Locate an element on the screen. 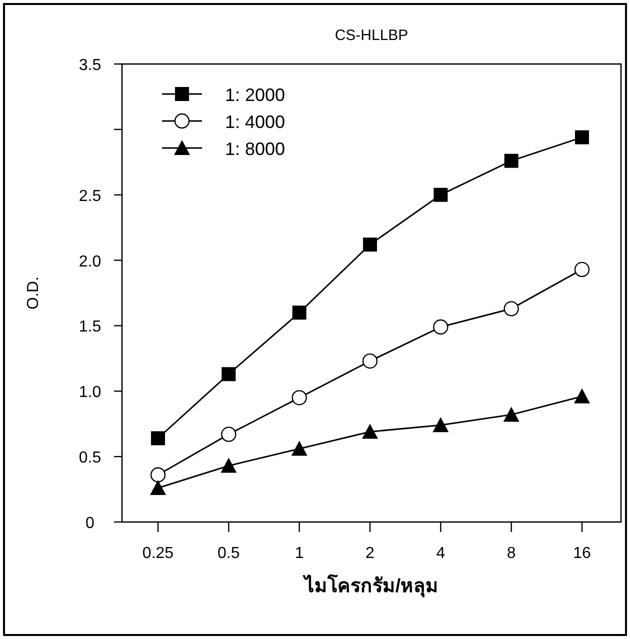  x-tick-label: 0.5 is located at coordinates (229, 553).